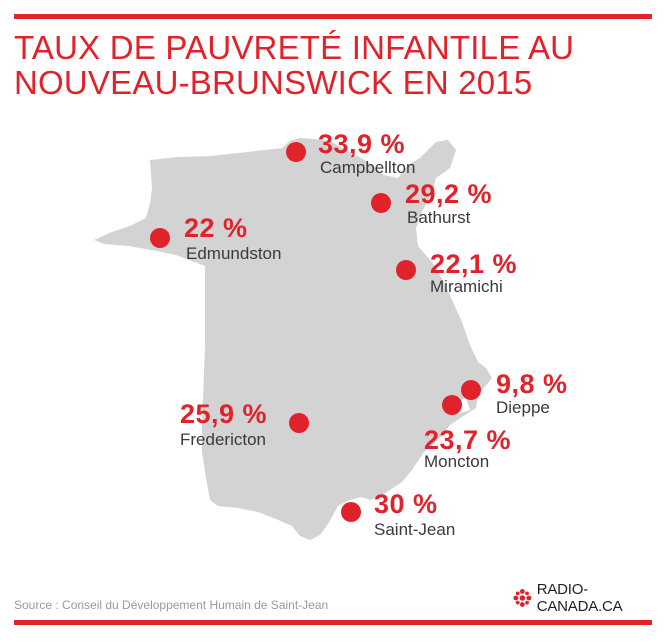 The width and height of the screenshot is (665, 642). I want to click on city-value-moncton: 23,7 %, so click(468, 440).